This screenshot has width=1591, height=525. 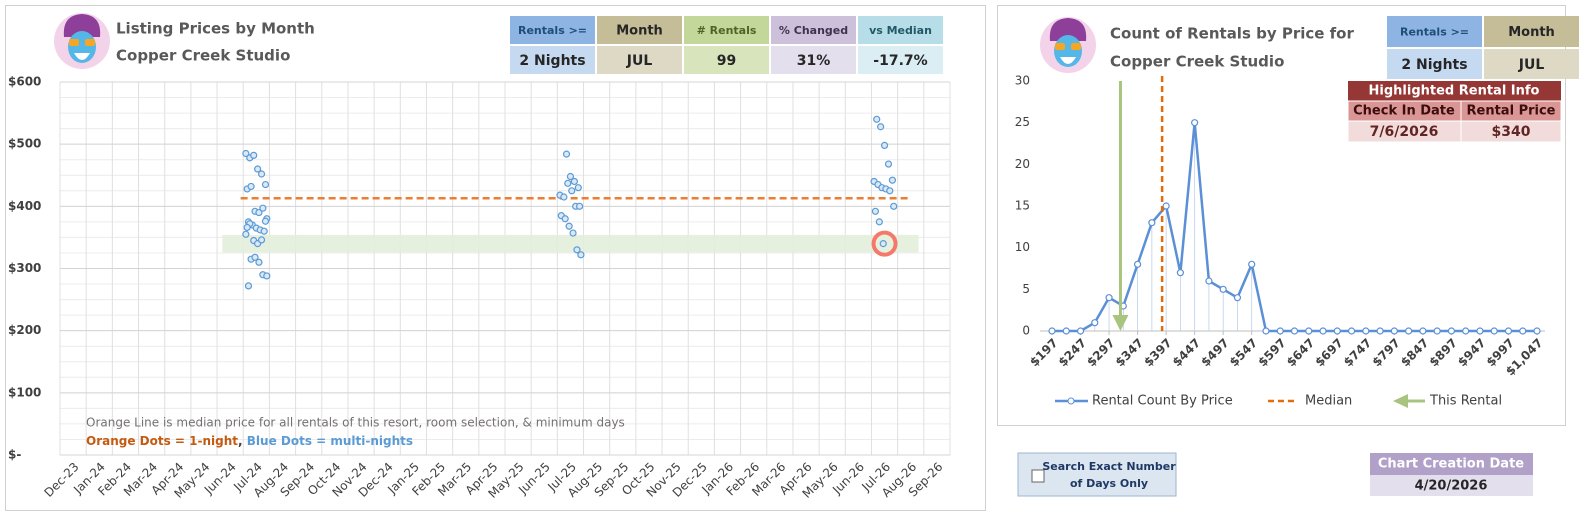 I want to click on stat-value: 31%, so click(x=814, y=61).